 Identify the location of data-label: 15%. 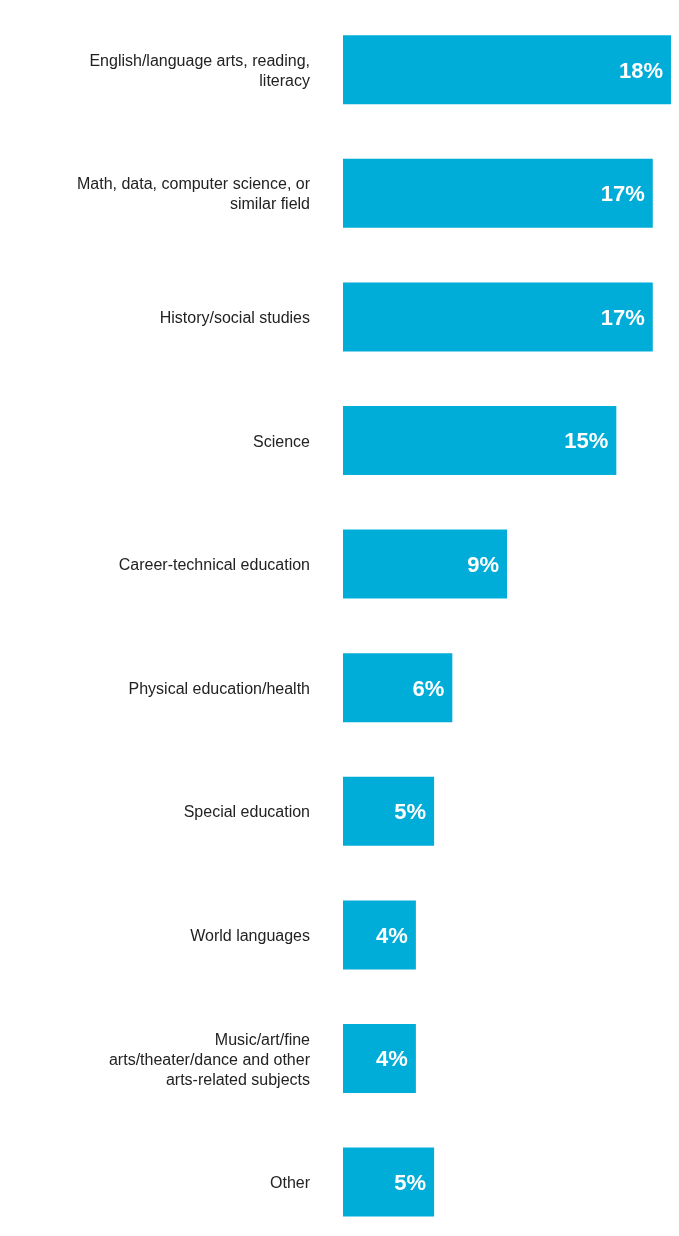
(586, 441).